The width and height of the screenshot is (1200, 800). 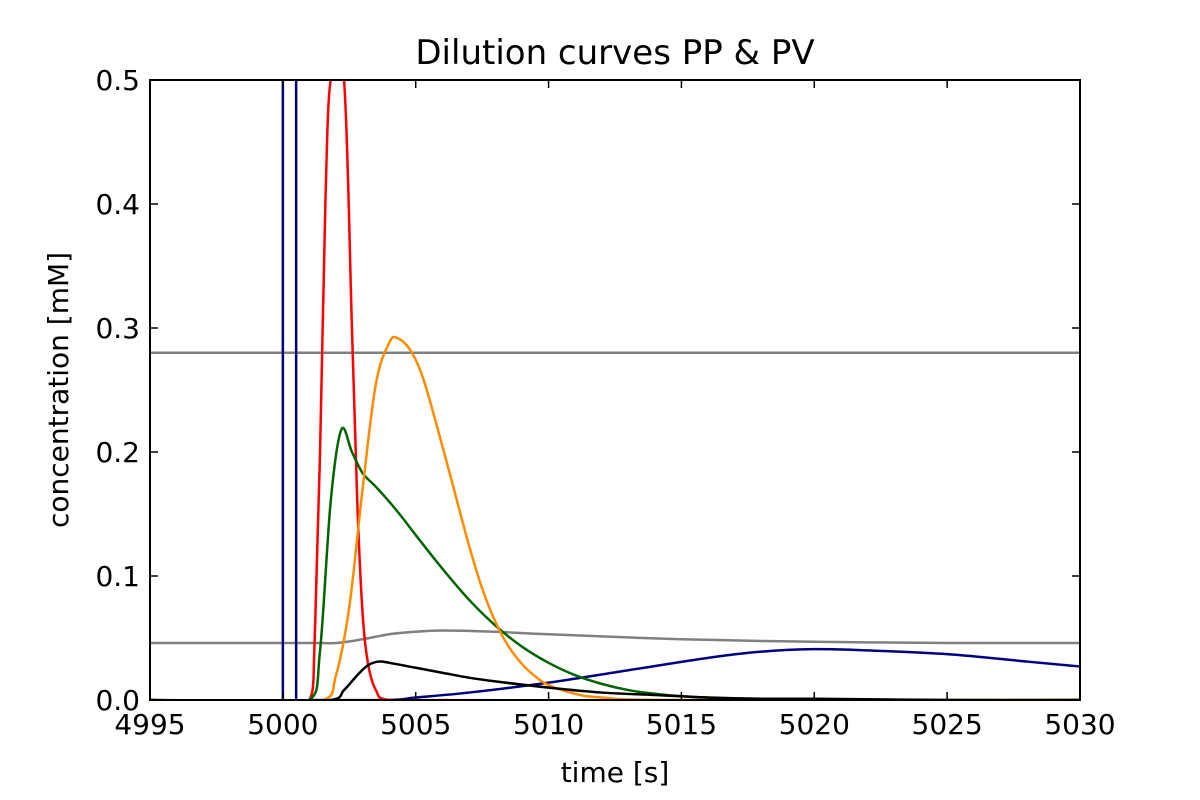 I want to click on y-tick-label: 0.0, so click(x=117, y=700).